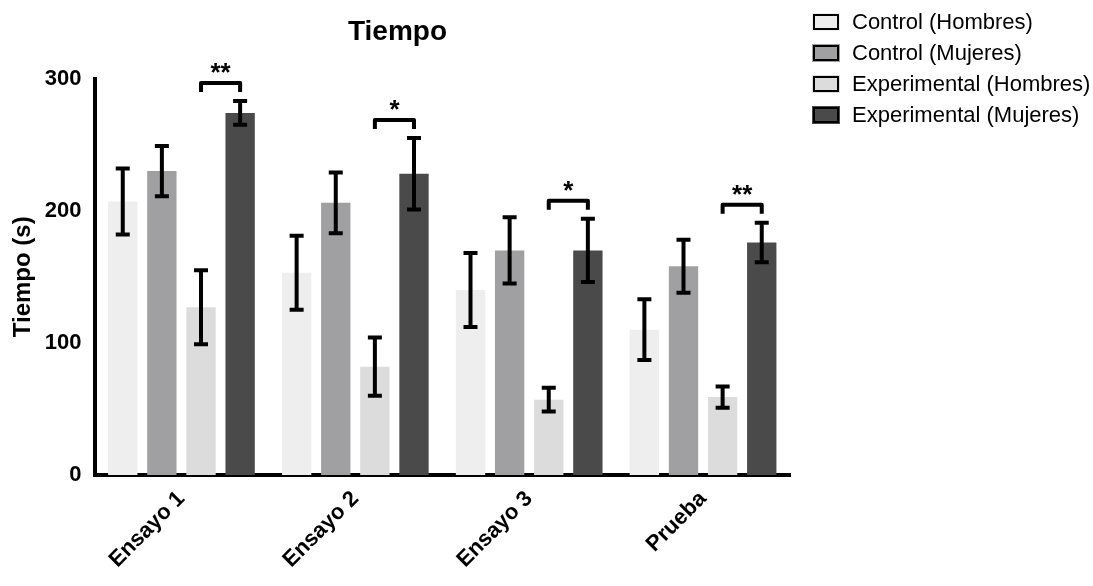 This screenshot has height=586, width=1093. Describe the element at coordinates (971, 83) in the screenshot. I see `legend-label: Experimental (Hombres)` at that location.